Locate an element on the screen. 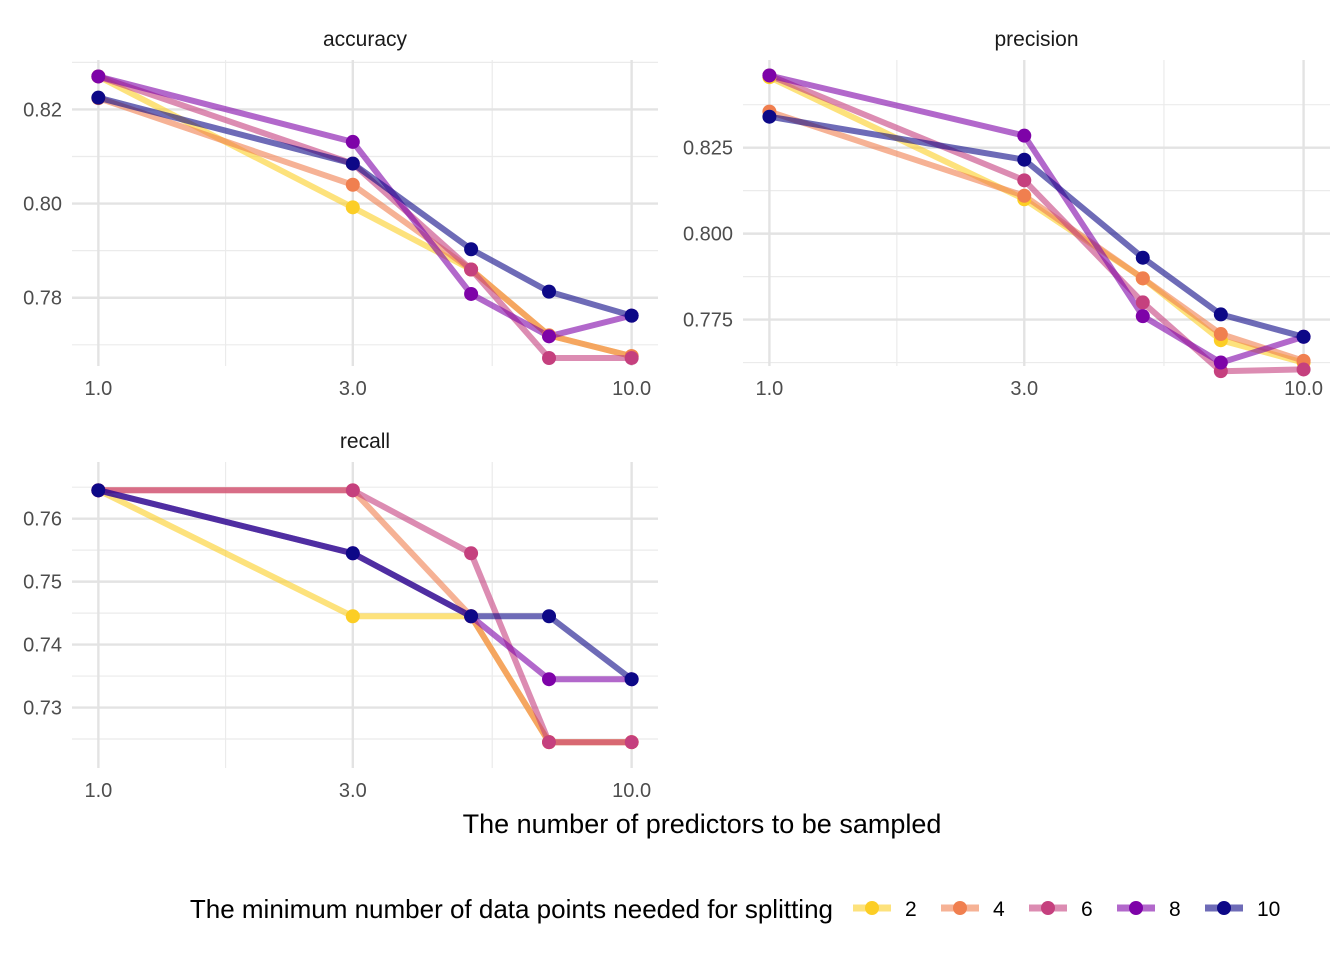  y-tick-label: 0.74 is located at coordinates (42, 646).